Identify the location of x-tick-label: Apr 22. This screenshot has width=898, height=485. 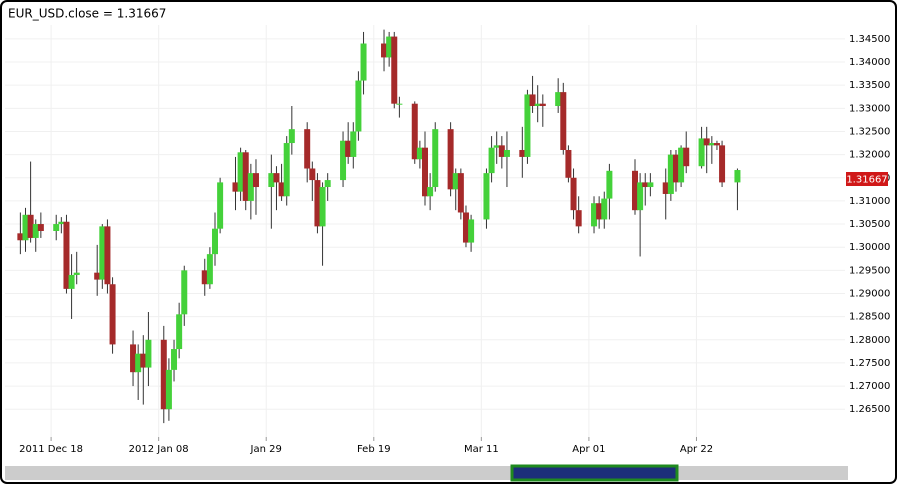
(696, 449).